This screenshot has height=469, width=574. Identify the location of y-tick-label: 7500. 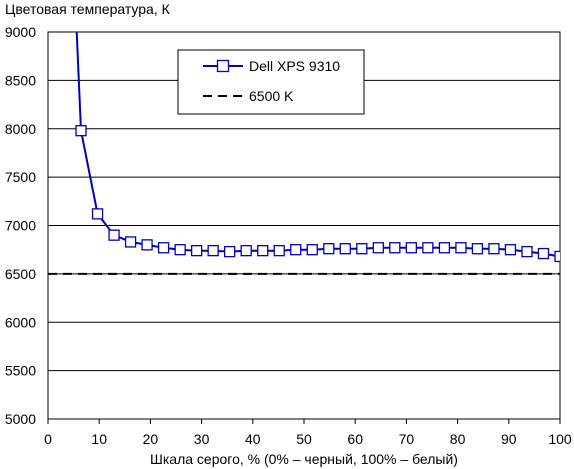
(20, 177).